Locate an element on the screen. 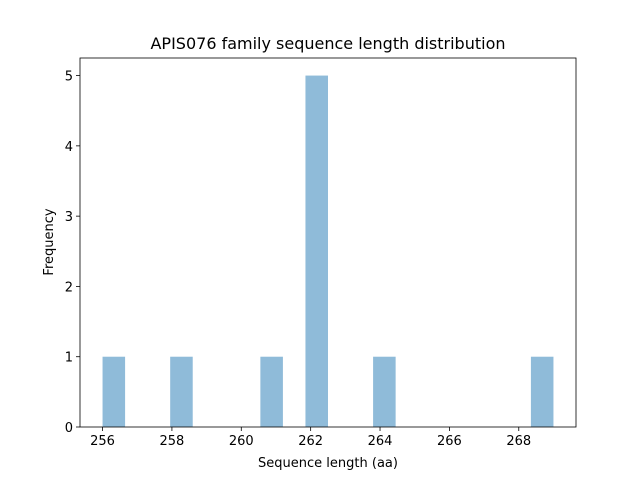  y-tick-label: 5 is located at coordinates (69, 77).